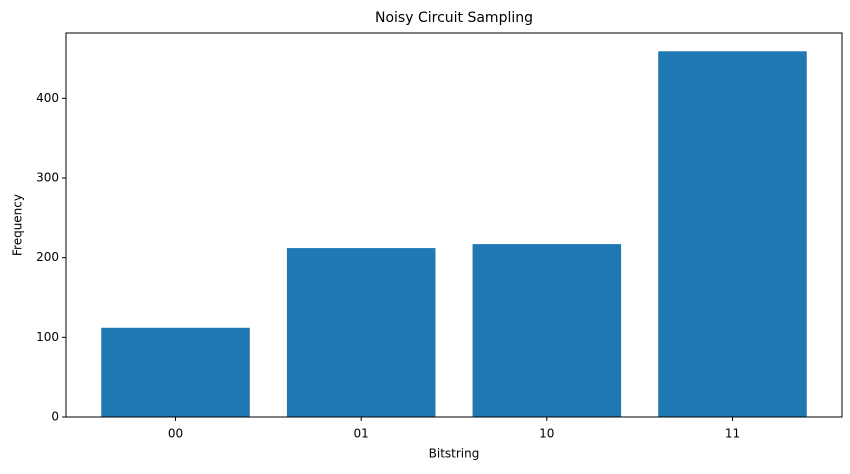  What do you see at coordinates (18, 225) in the screenshot?
I see `y-axis-label: Frequency` at bounding box center [18, 225].